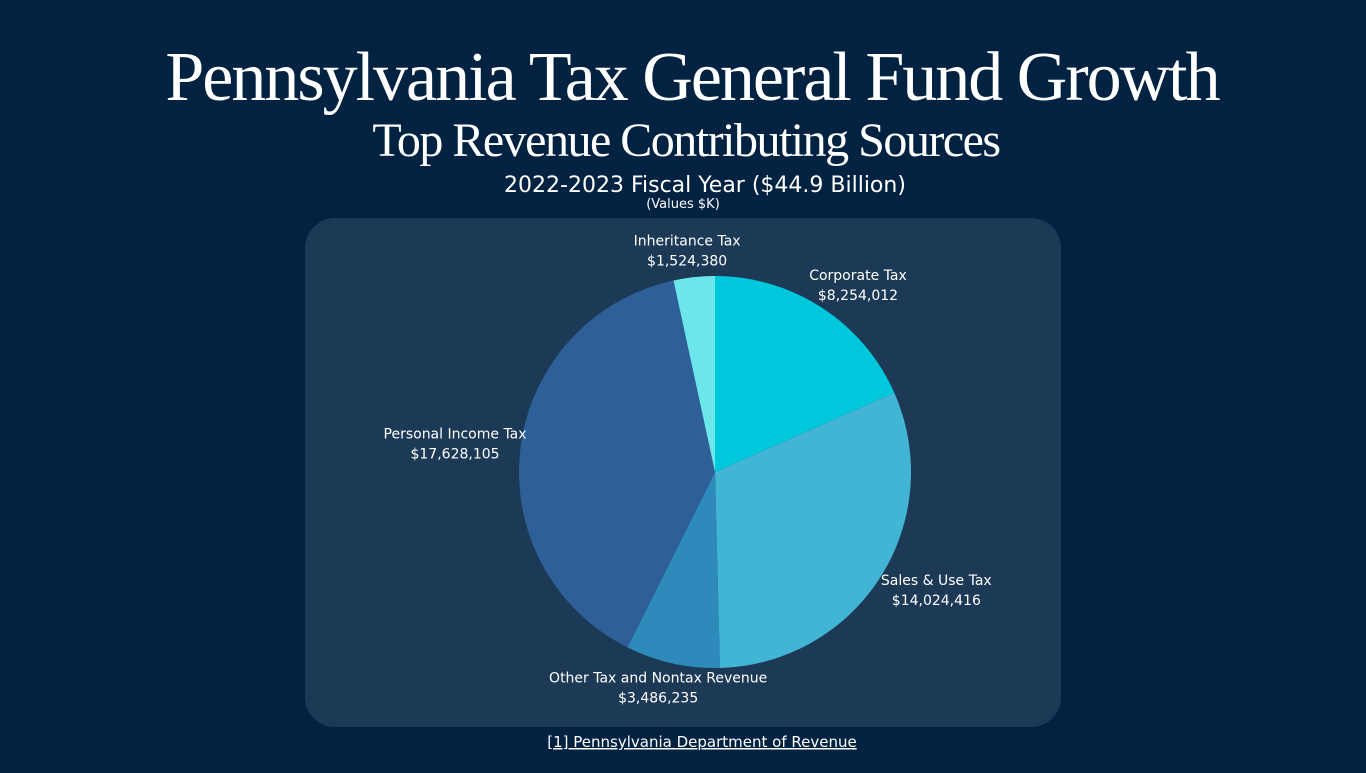  Describe the element at coordinates (455, 434) in the screenshot. I see `slice-label: Personal Income Tax` at that location.